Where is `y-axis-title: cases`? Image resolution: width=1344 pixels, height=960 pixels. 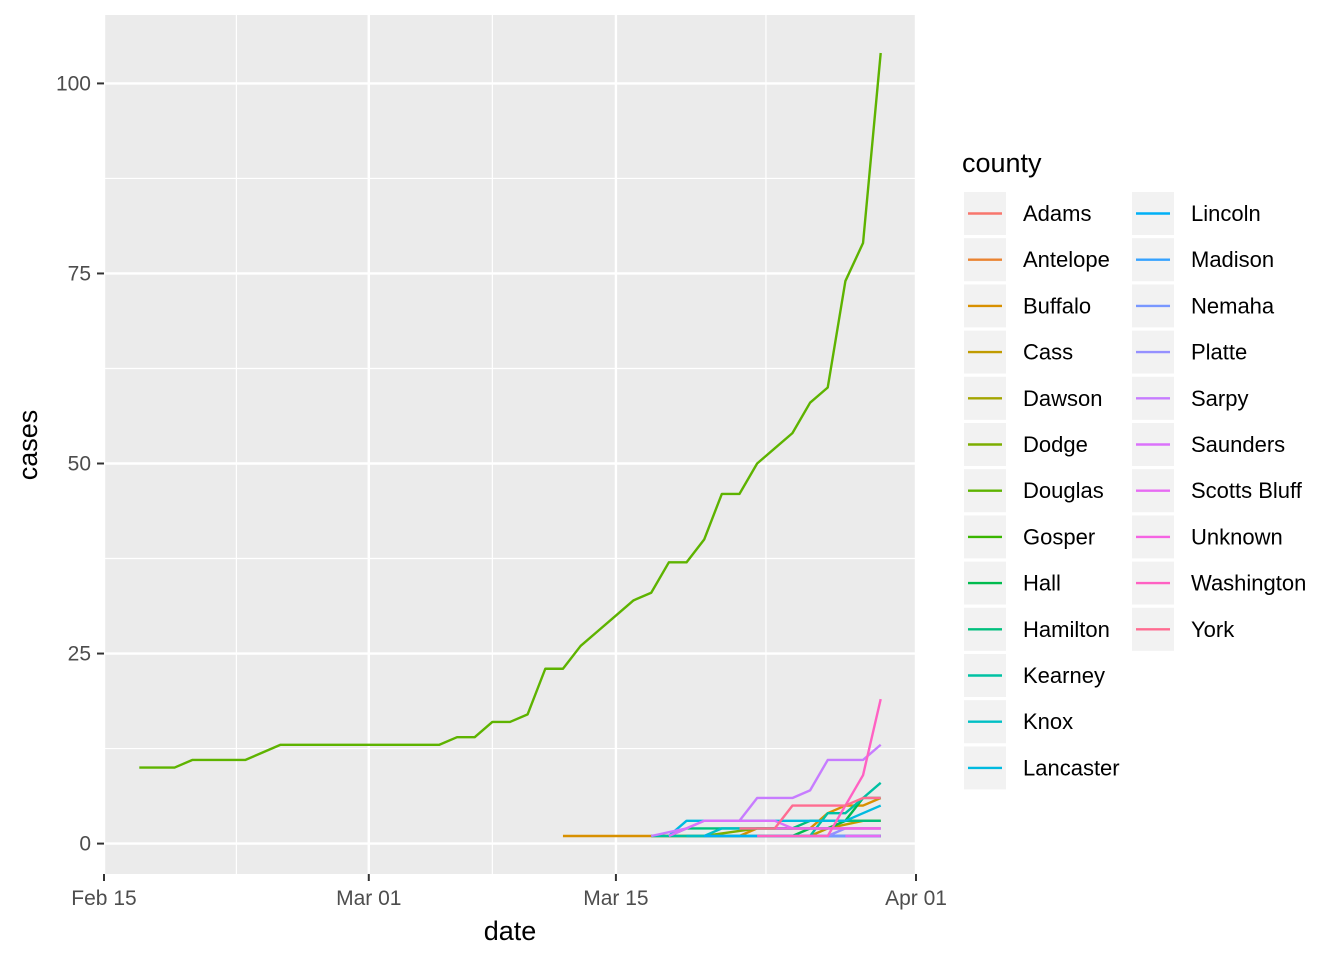
y-axis-title: cases is located at coordinates (28, 445).